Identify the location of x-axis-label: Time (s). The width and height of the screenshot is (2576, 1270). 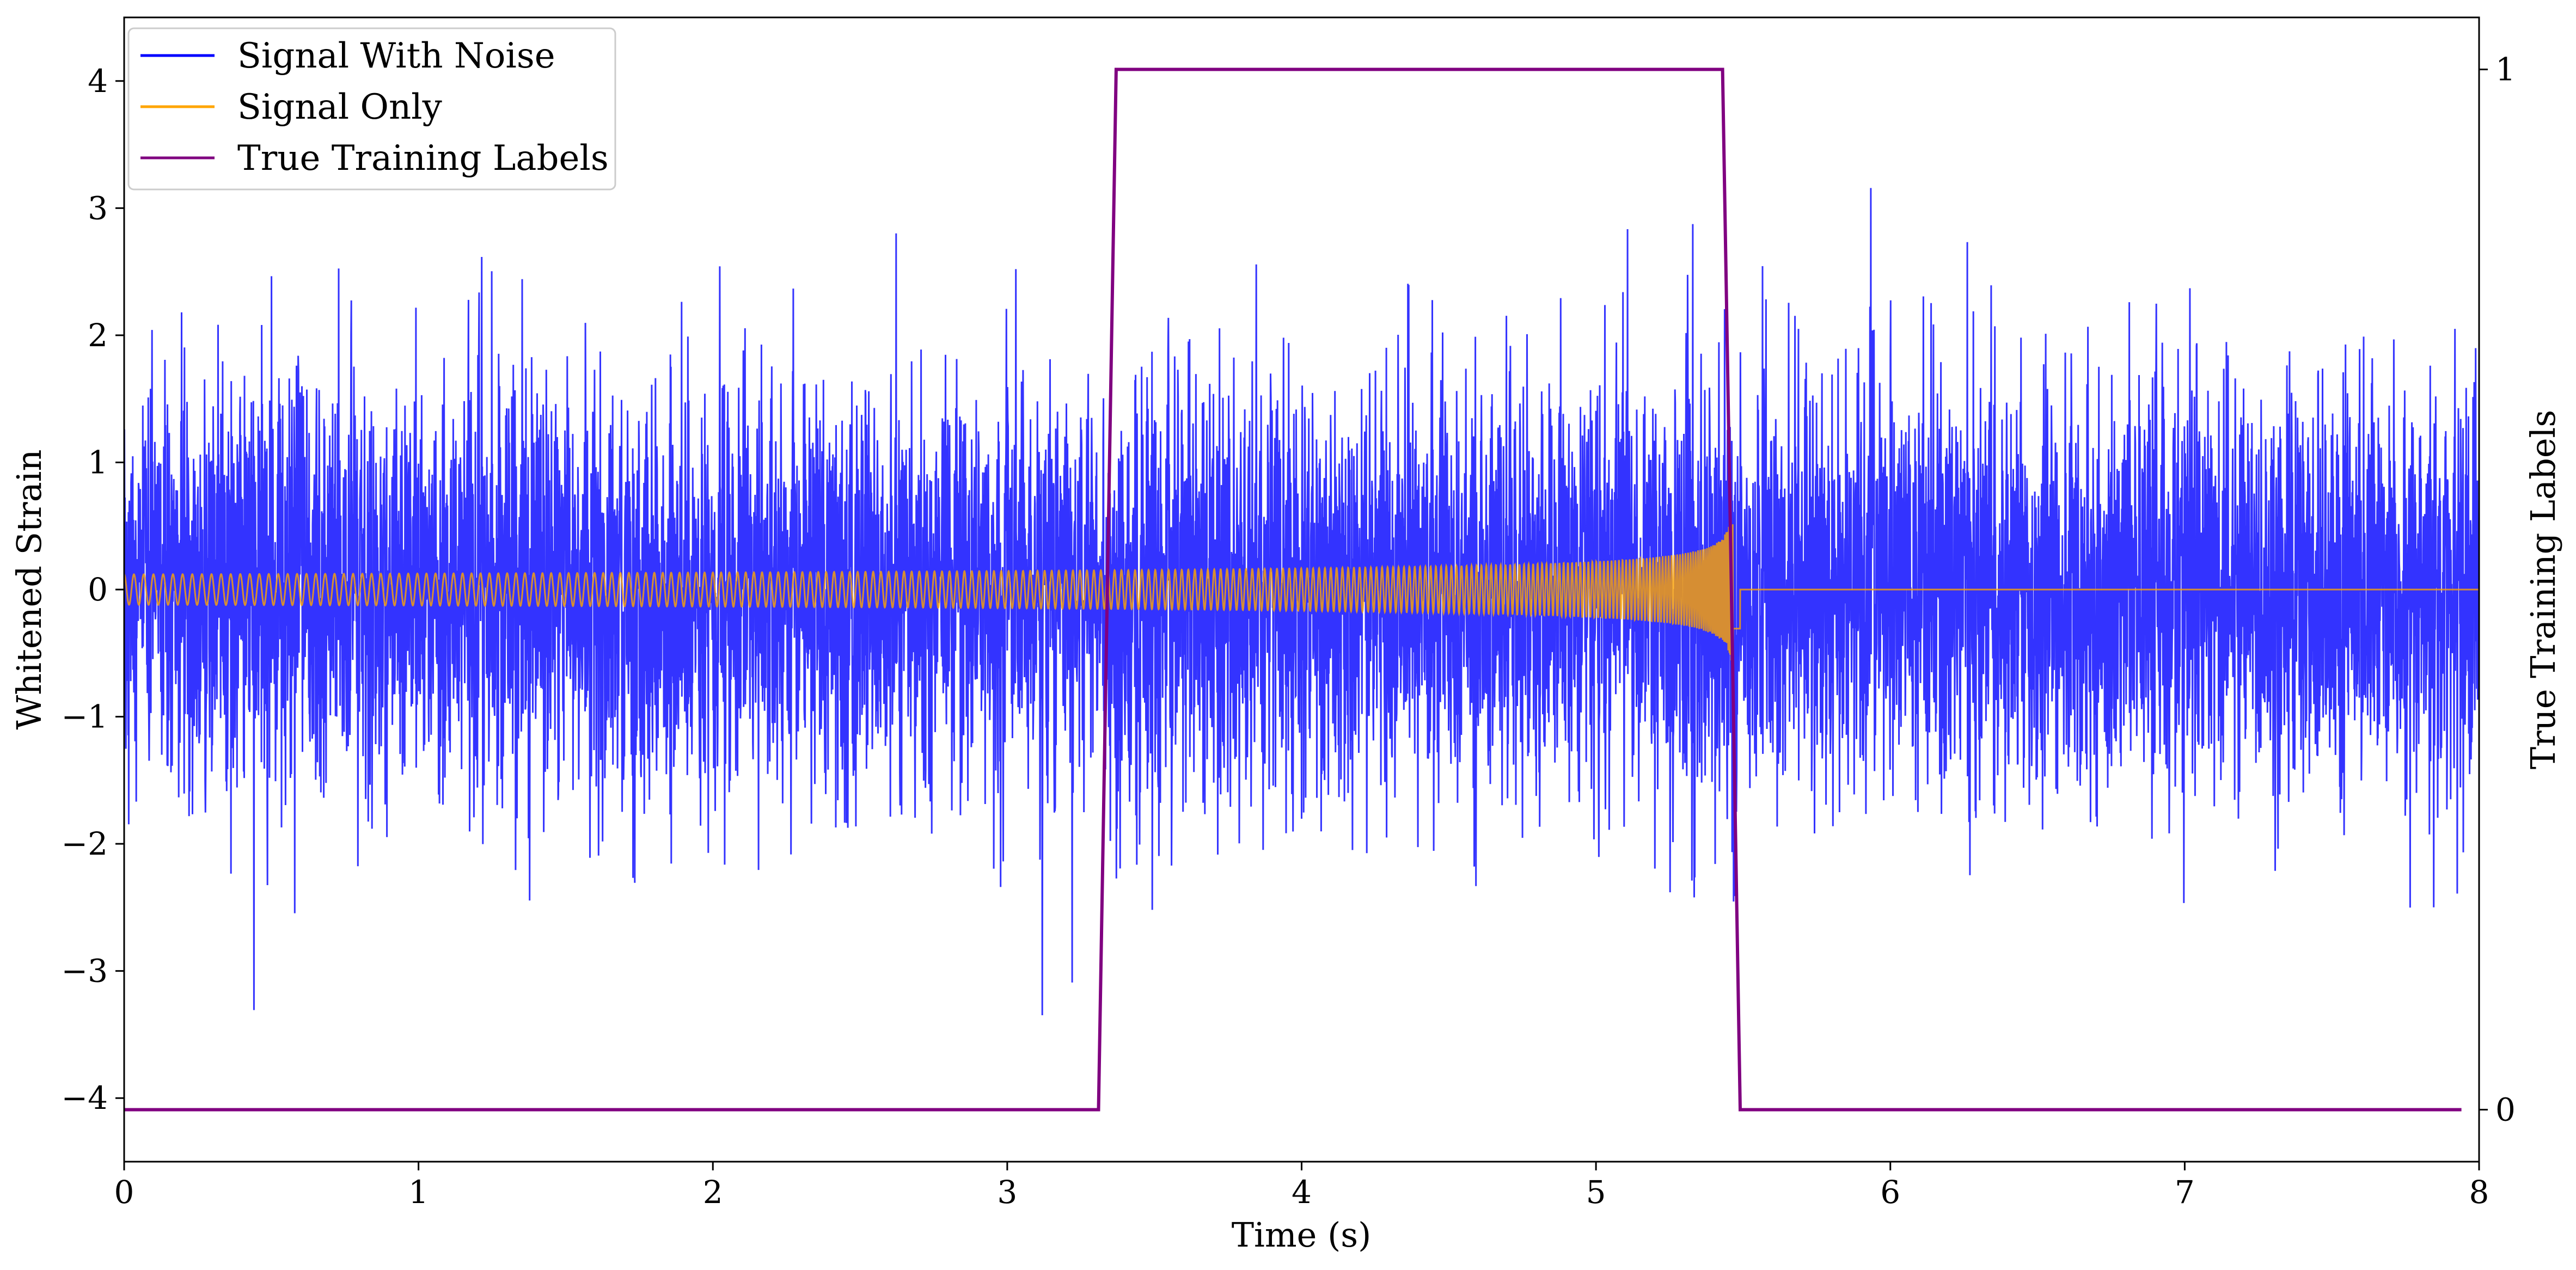
(1302, 1235).